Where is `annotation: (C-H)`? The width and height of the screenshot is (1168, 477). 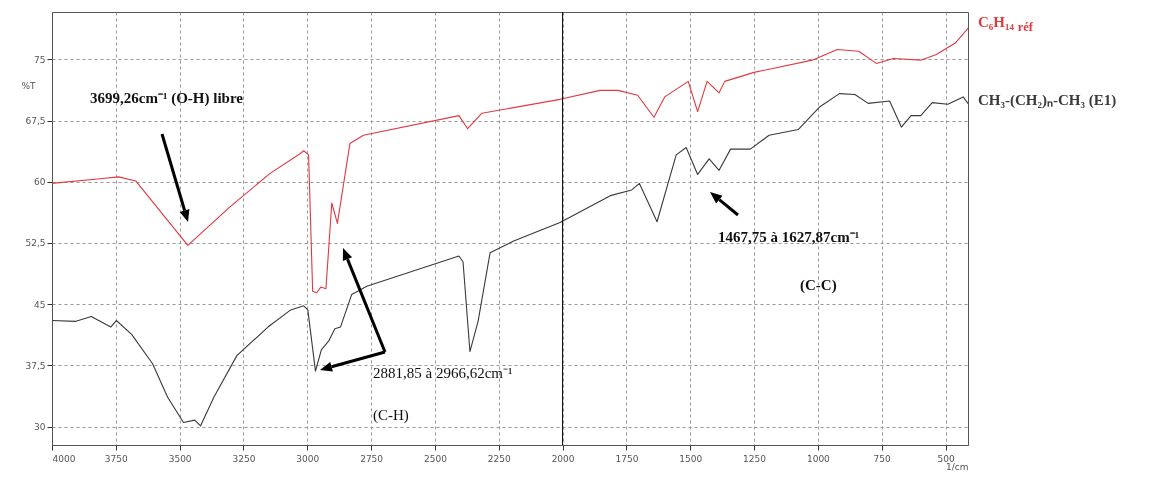 annotation: (C-H) is located at coordinates (391, 415).